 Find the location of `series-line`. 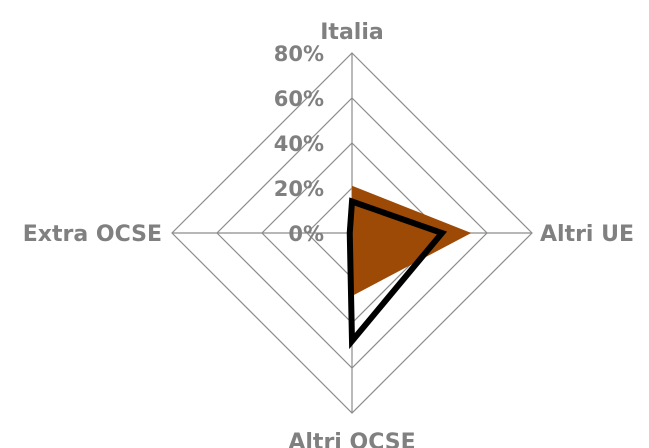

series-line is located at coordinates (397, 273).